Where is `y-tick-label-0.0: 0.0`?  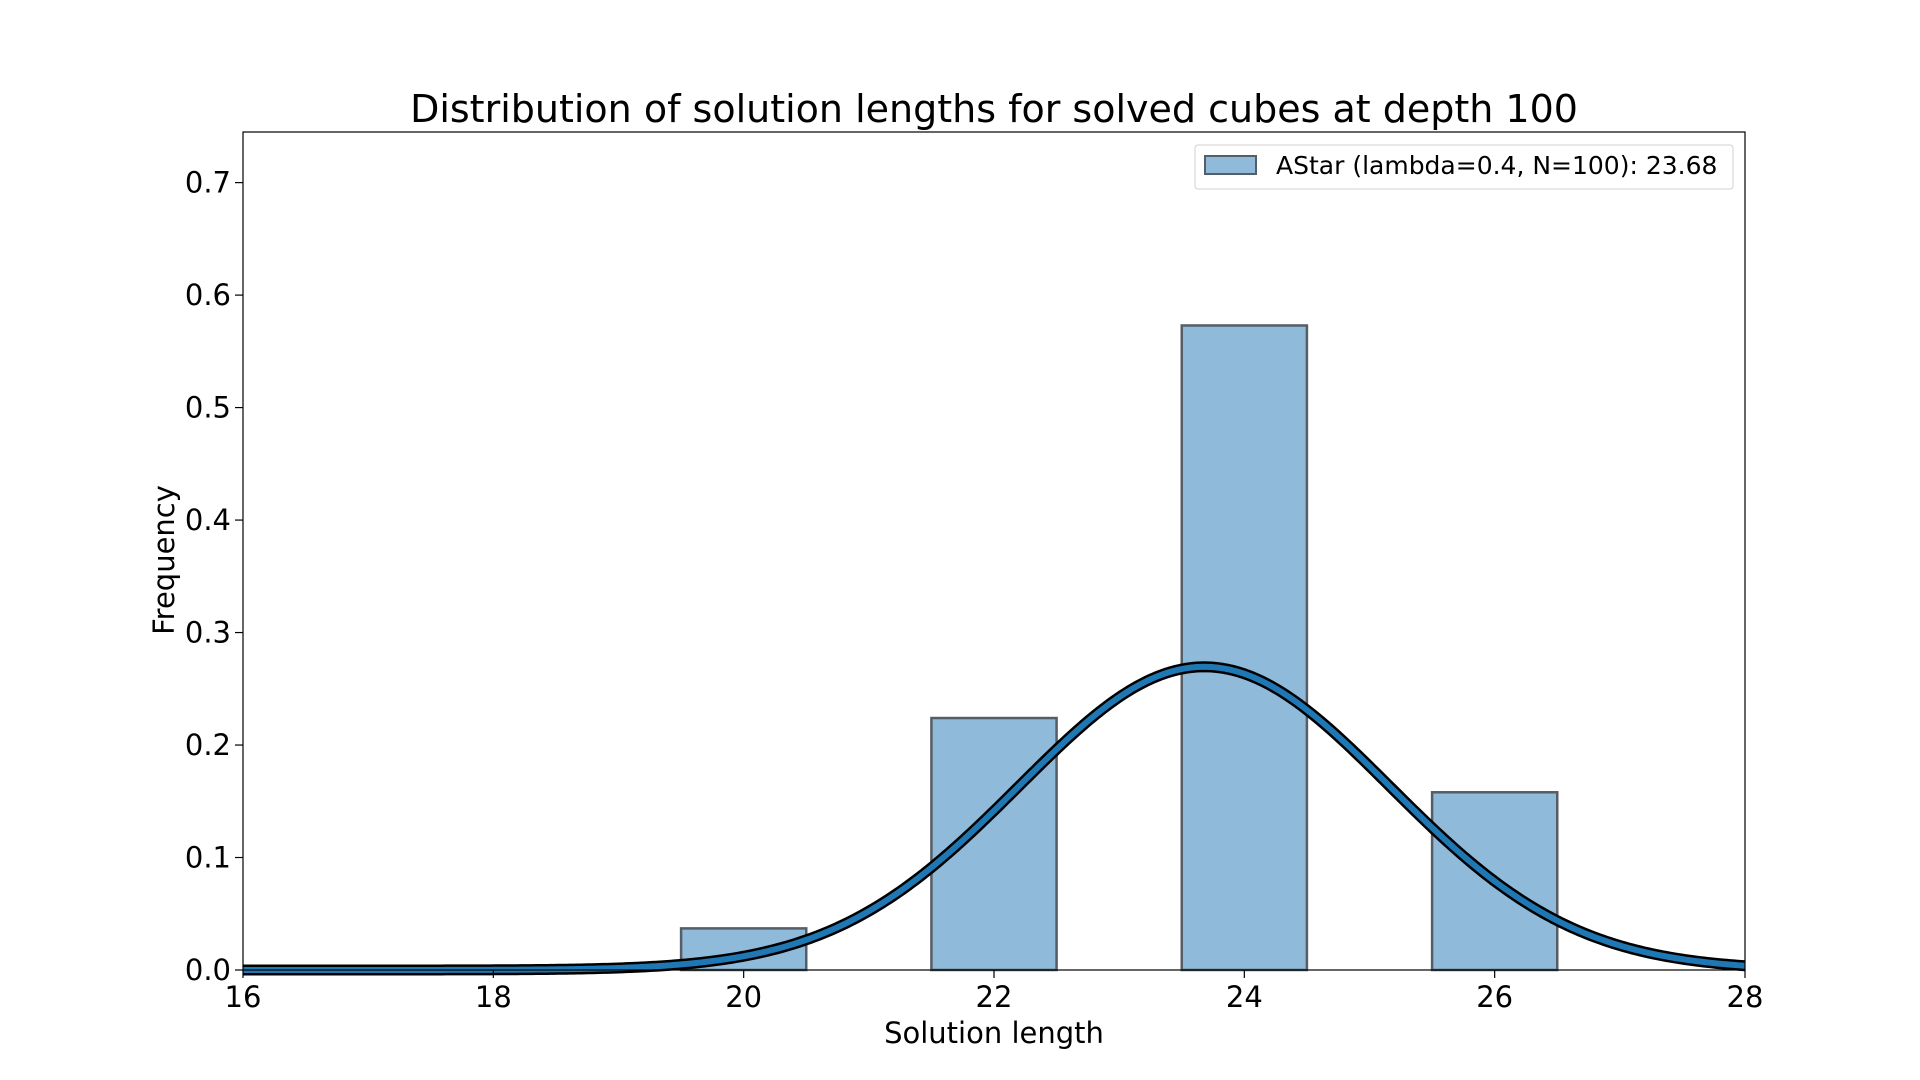 y-tick-label-0.0: 0.0 is located at coordinates (208, 970).